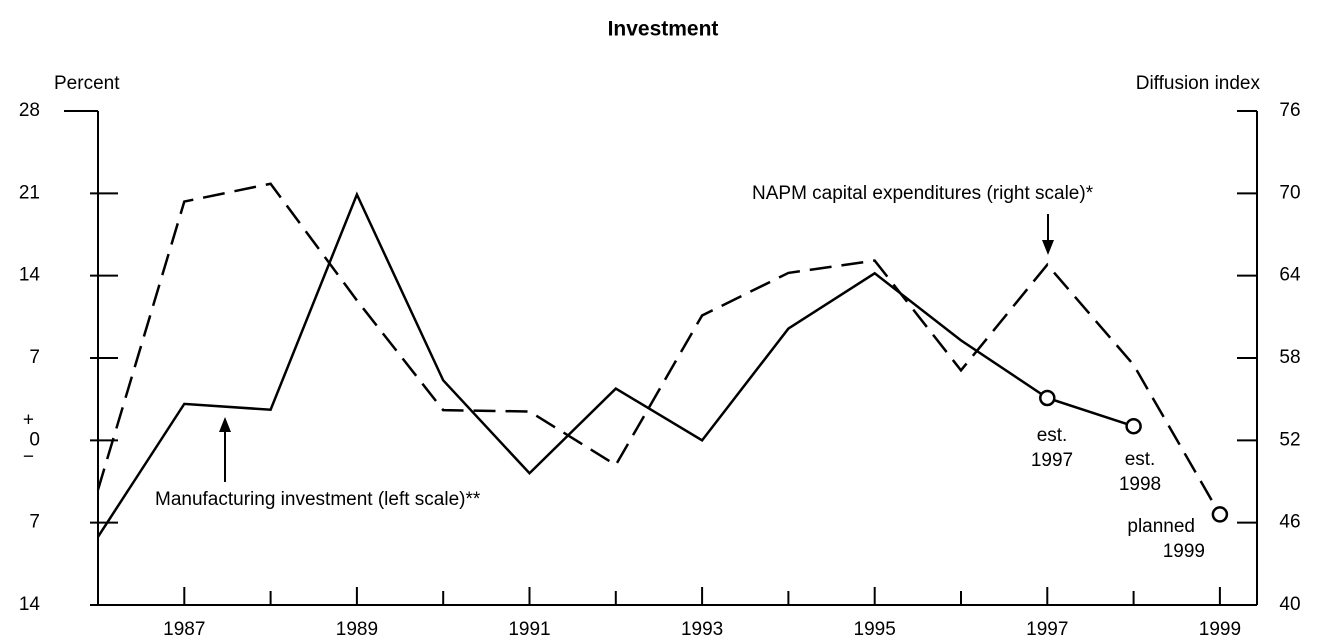  What do you see at coordinates (1289, 604) in the screenshot?
I see `y2-tick-label: 40` at bounding box center [1289, 604].